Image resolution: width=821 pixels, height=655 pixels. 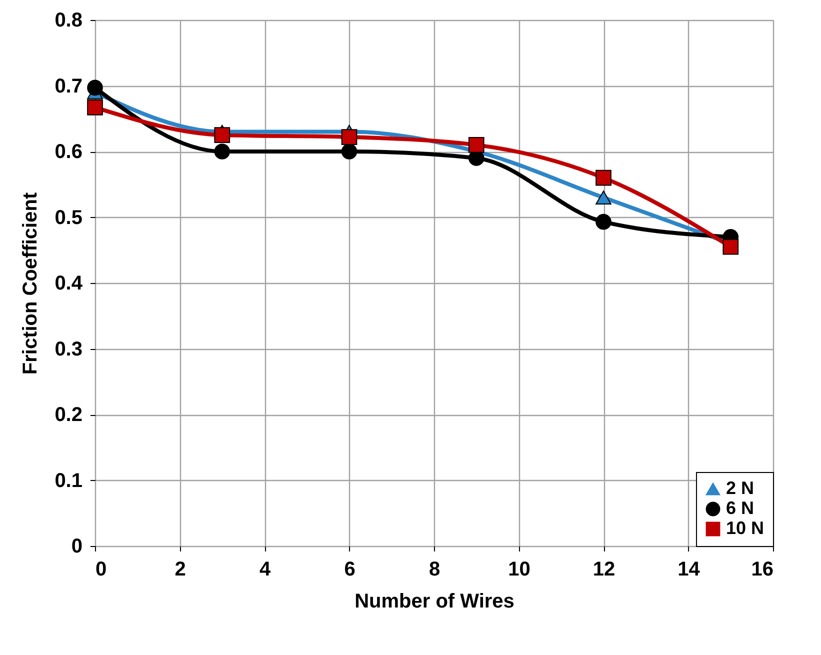 I want to click on y-tick-label: 0.1, so click(x=68, y=481).